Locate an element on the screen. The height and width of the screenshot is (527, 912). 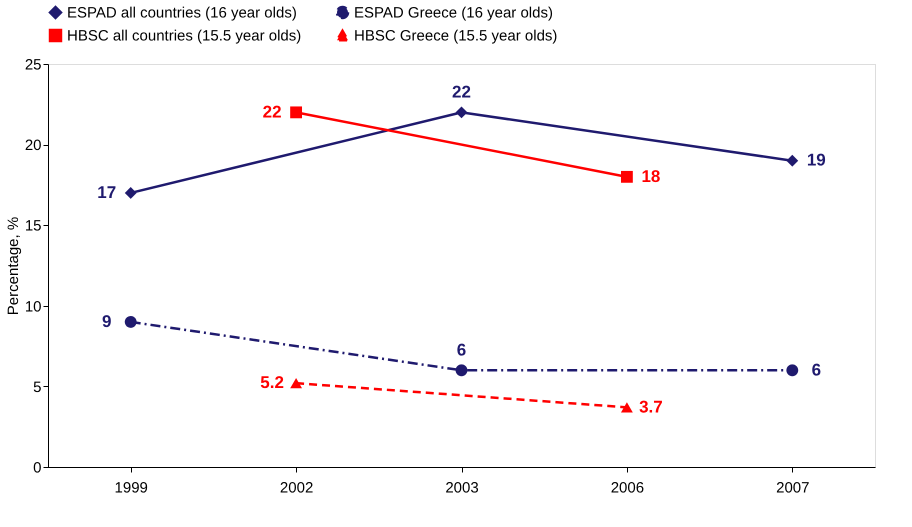
y-tick-label: 15 is located at coordinates (33, 226).